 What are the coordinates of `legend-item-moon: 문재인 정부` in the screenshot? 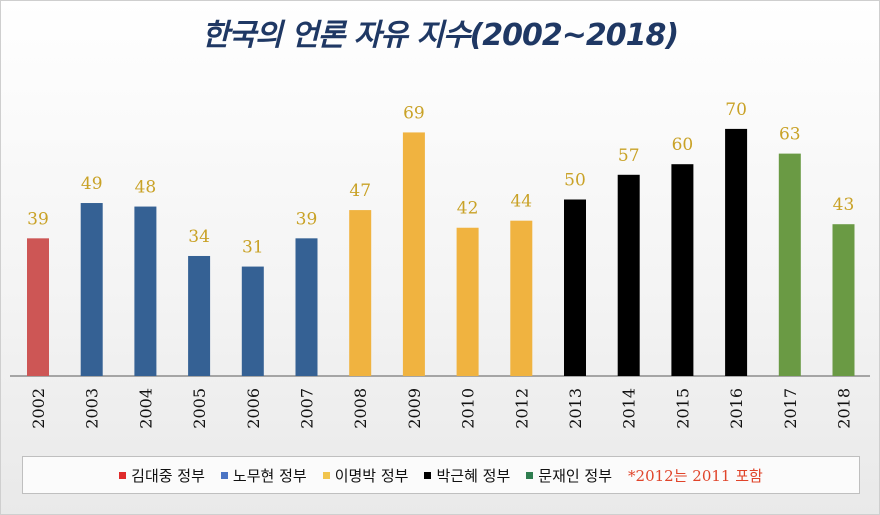 It's located at (569, 475).